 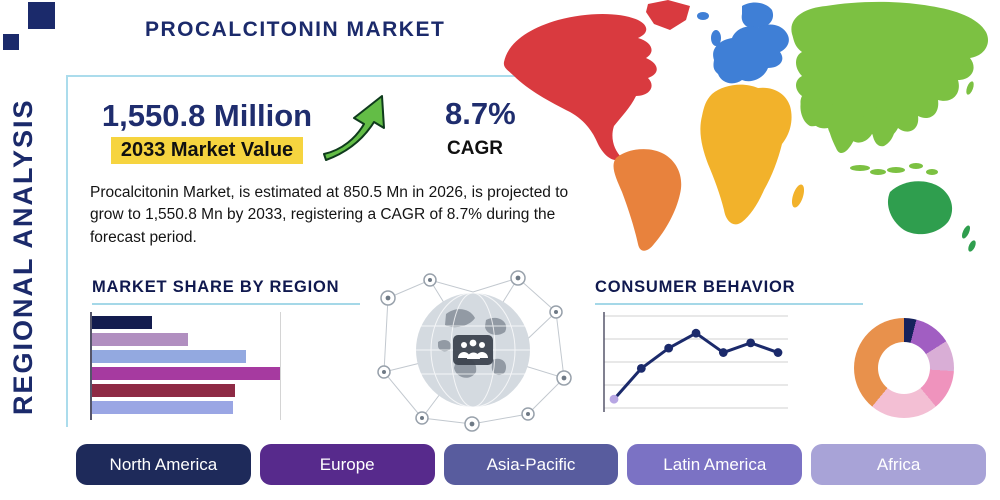 What do you see at coordinates (883, 127) in the screenshot?
I see `map-se-asia` at bounding box center [883, 127].